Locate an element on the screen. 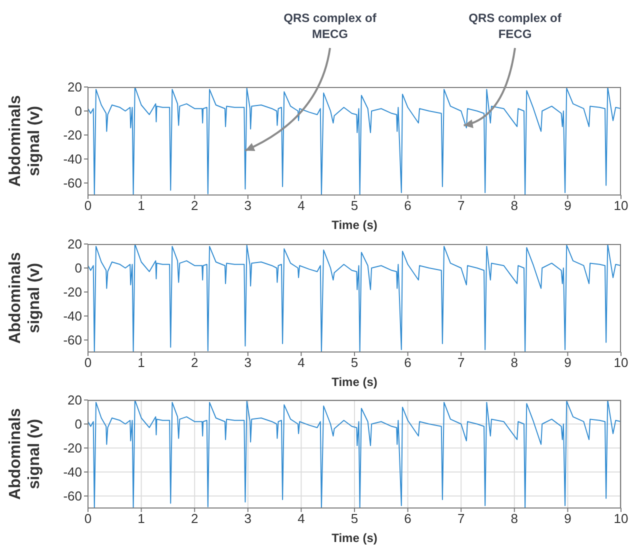  annotation: QRS complex of FECG is located at coordinates (515, 26).